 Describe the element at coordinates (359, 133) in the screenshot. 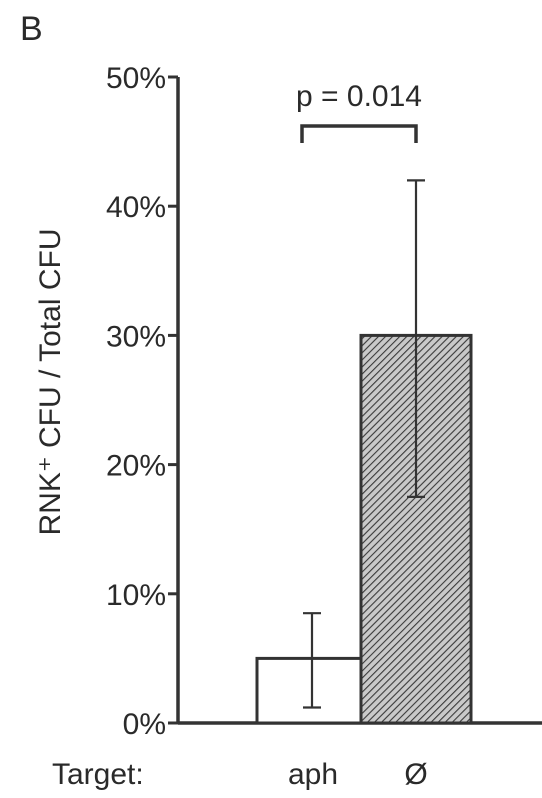

I see `significance-bracket` at that location.